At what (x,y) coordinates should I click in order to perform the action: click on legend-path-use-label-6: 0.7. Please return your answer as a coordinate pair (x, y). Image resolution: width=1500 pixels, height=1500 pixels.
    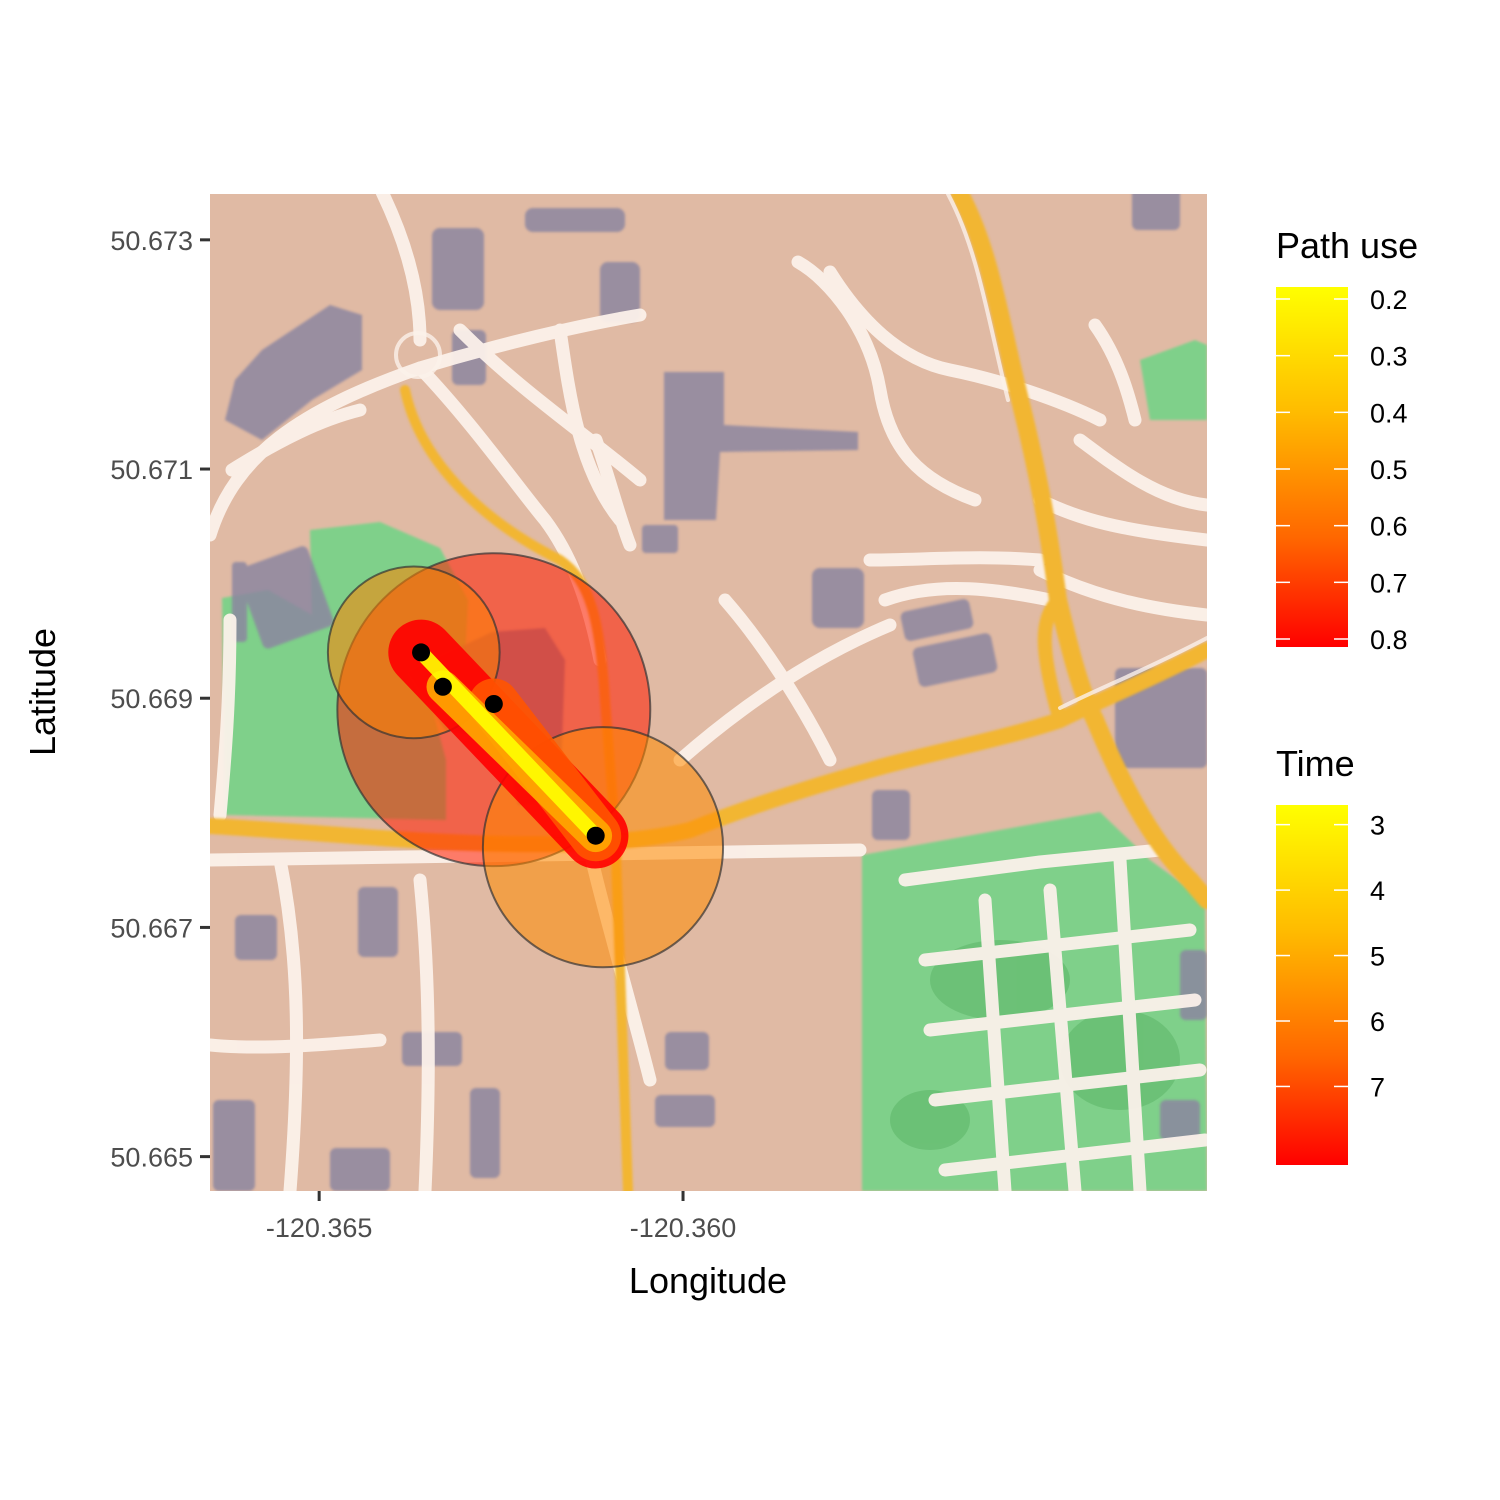
    Looking at the image, I should click on (1389, 583).